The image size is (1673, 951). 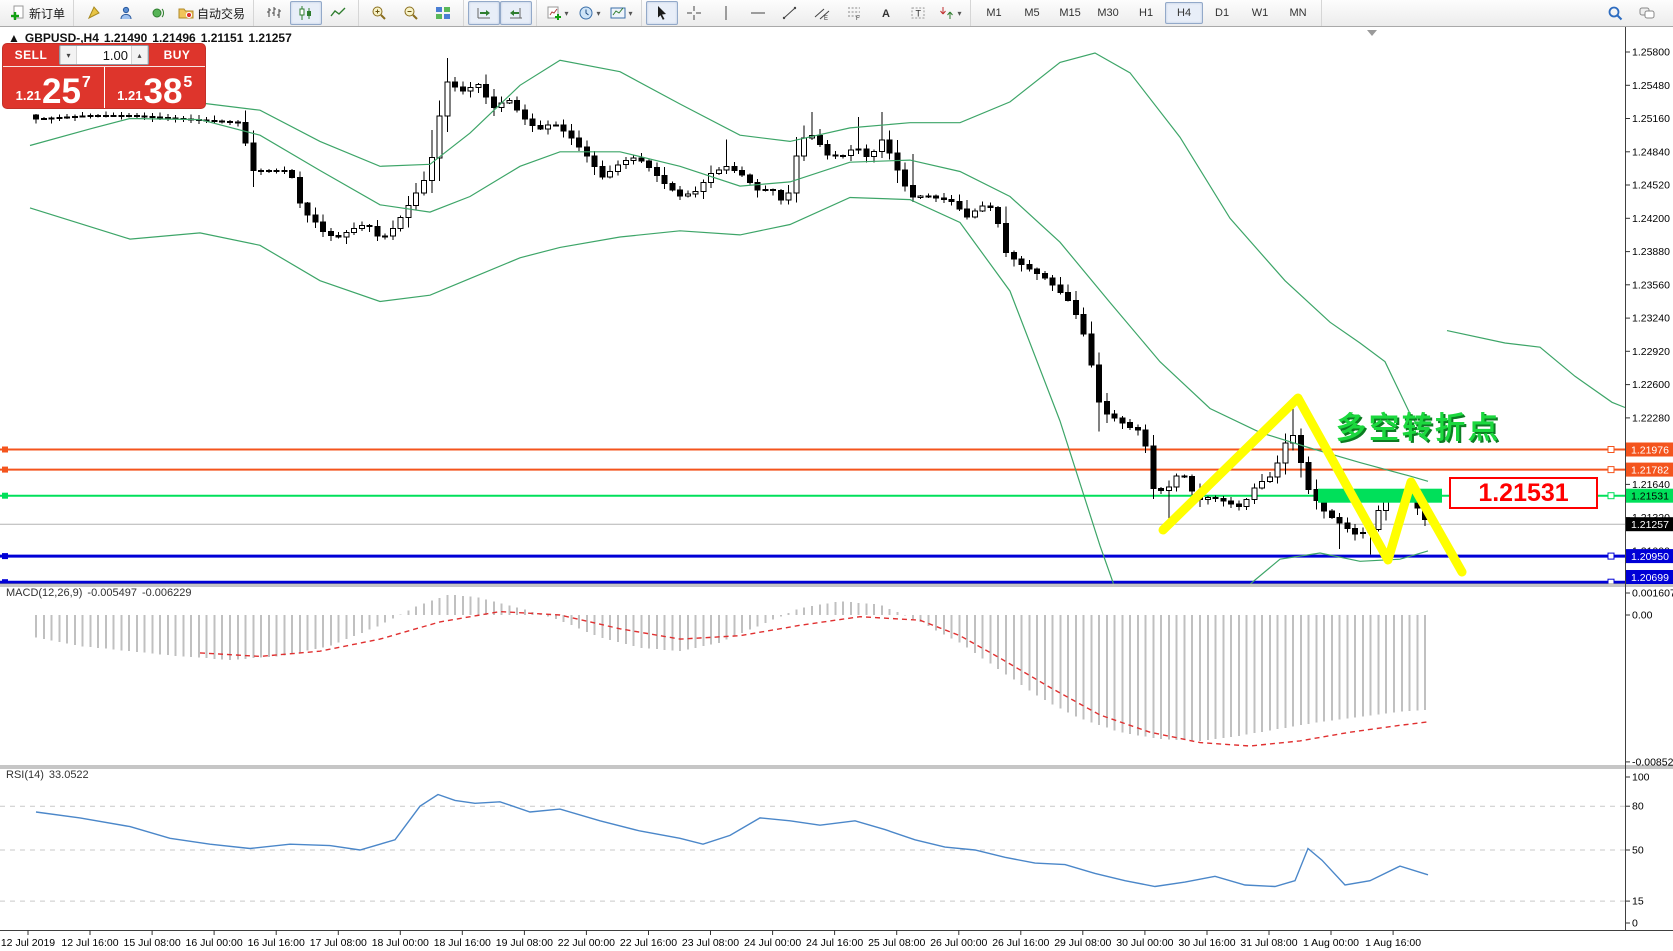 What do you see at coordinates (958, 943) in the screenshot?
I see `svg-text: 26 Jul 00:00` at bounding box center [958, 943].